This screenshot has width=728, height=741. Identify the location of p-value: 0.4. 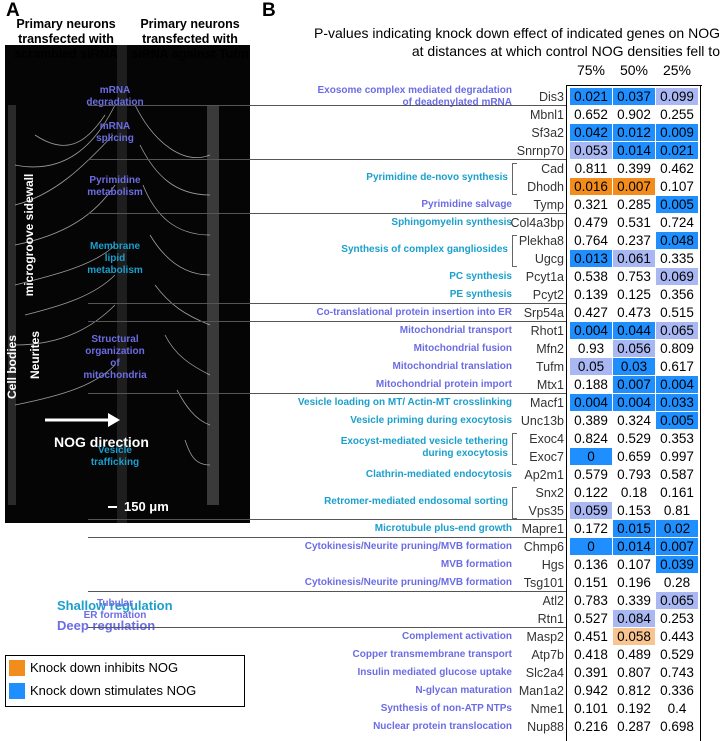
(677, 708).